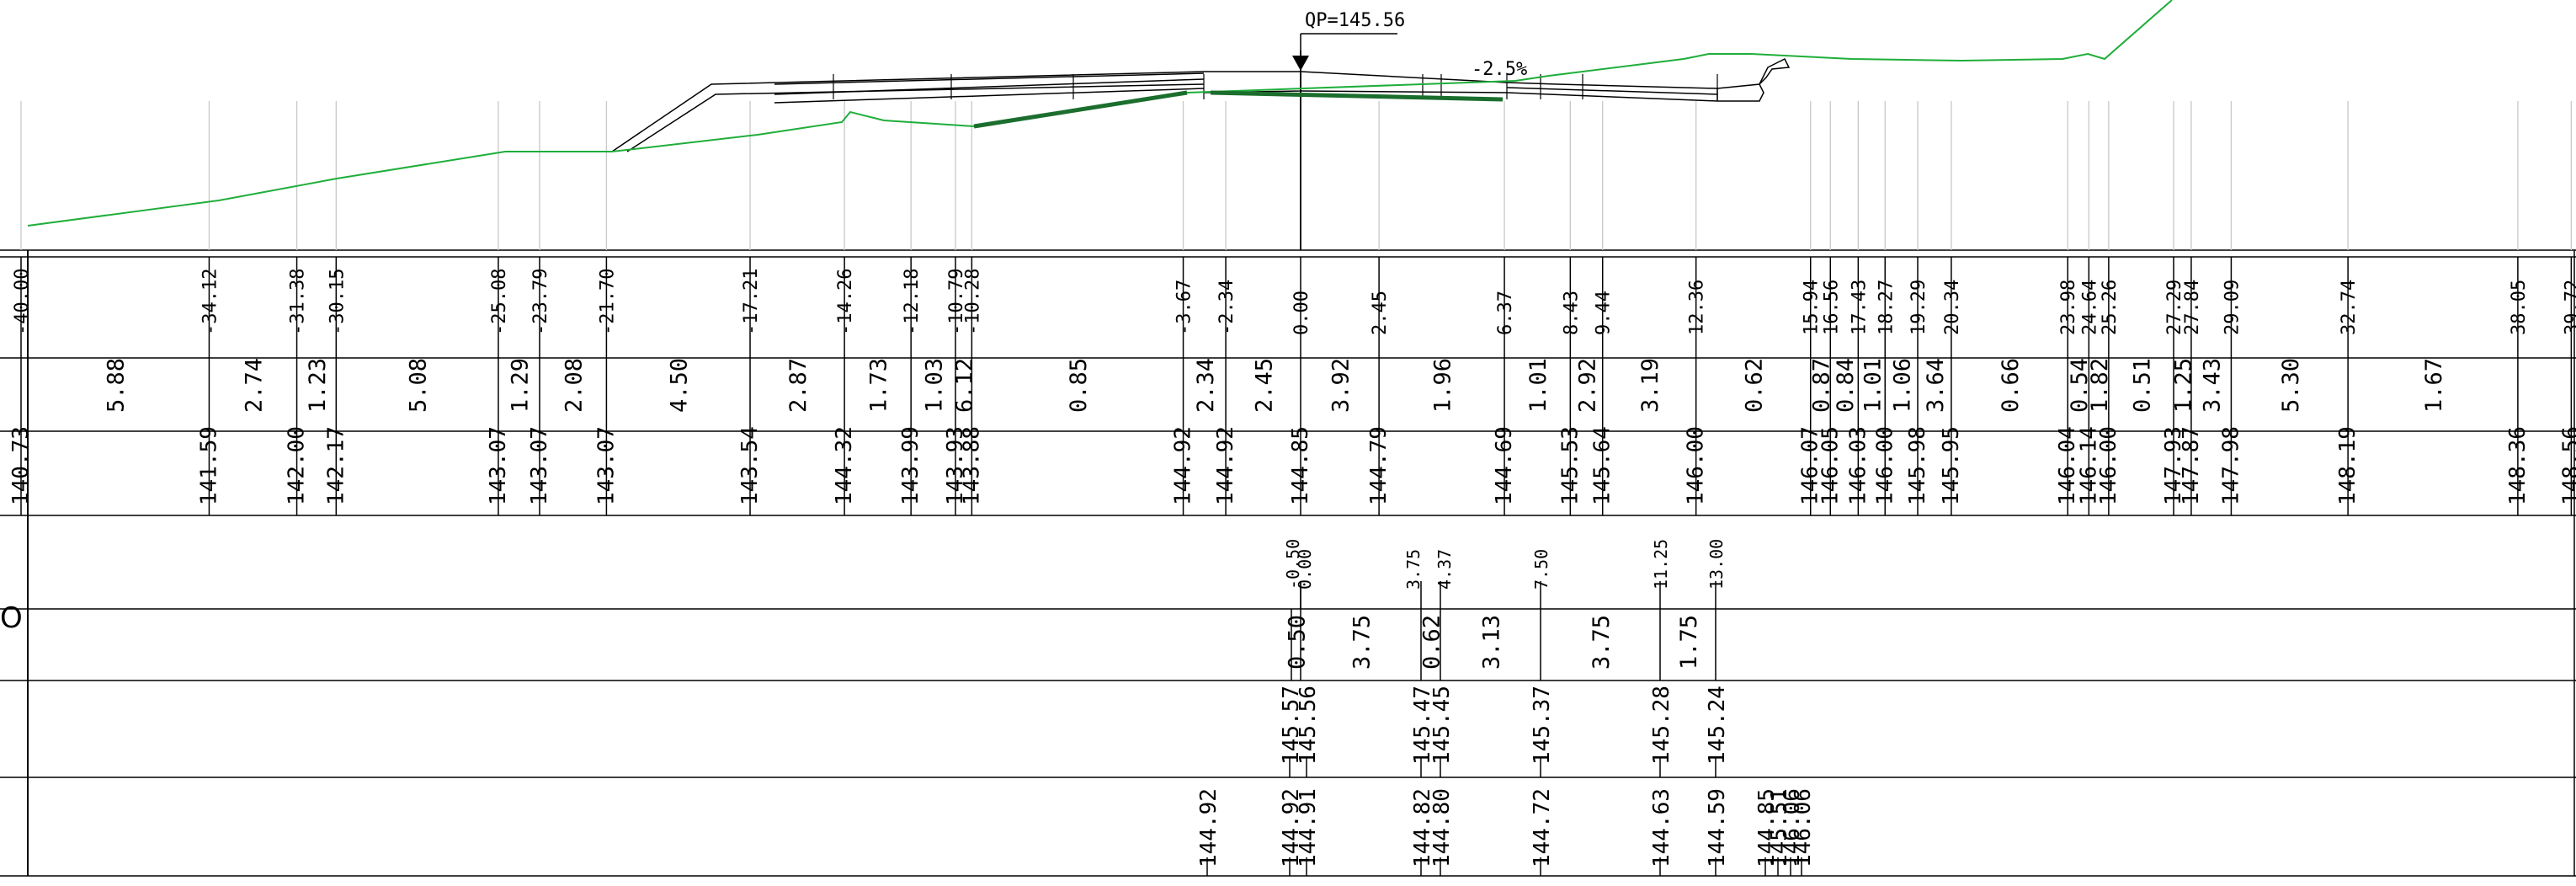  What do you see at coordinates (1698, 308) in the screenshot?
I see `offset-label: 12.36` at bounding box center [1698, 308].